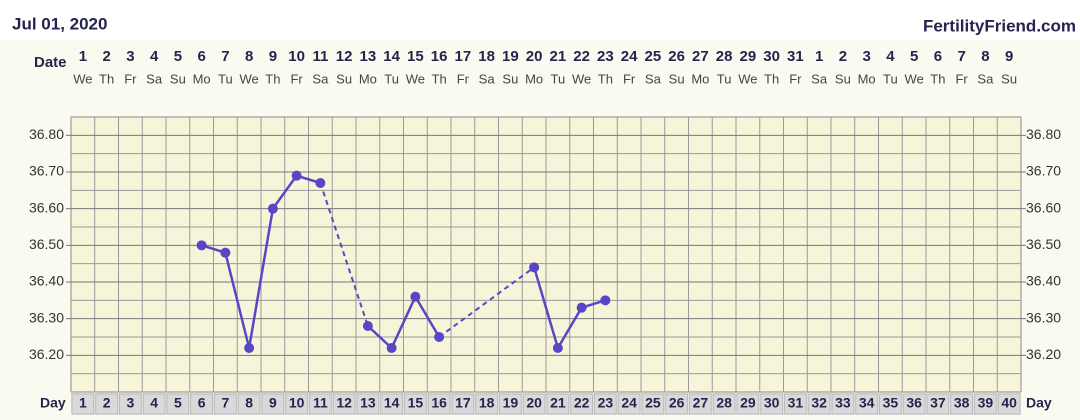 The width and height of the screenshot is (1080, 420). What do you see at coordinates (225, 56) in the screenshot?
I see `date-label: 7` at bounding box center [225, 56].